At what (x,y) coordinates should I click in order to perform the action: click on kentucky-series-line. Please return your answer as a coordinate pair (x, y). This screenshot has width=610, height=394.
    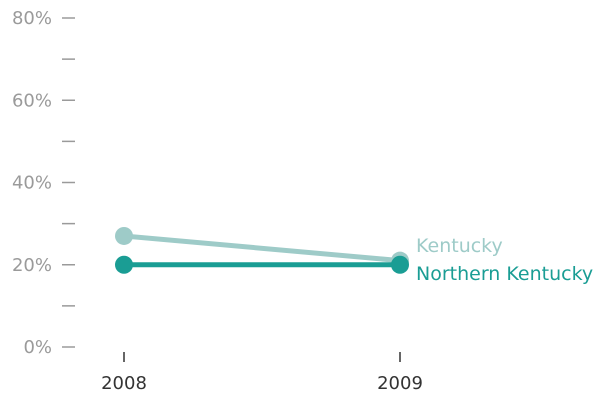
    Looking at the image, I should click on (262, 248).